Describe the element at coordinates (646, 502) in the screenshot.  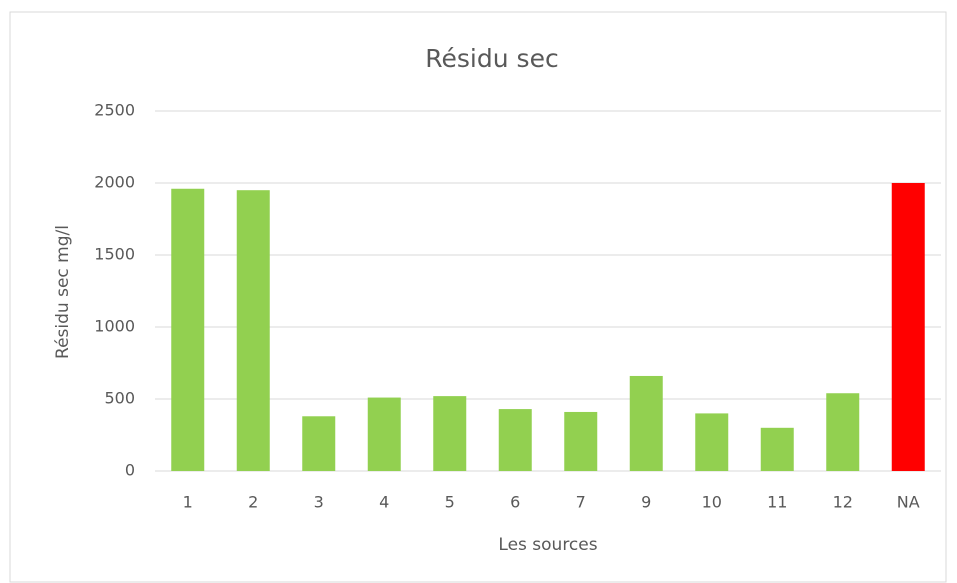
I see `x-tick-label: 9` at that location.